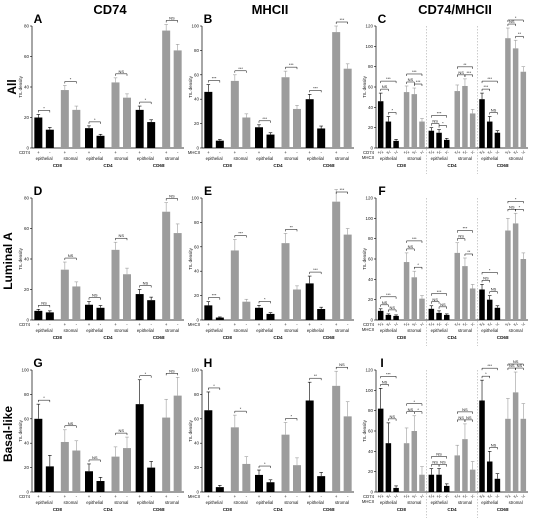 The height and width of the screenshot is (526, 550). What do you see at coordinates (208, 19) in the screenshot?
I see `panel-letter: B` at bounding box center [208, 19].